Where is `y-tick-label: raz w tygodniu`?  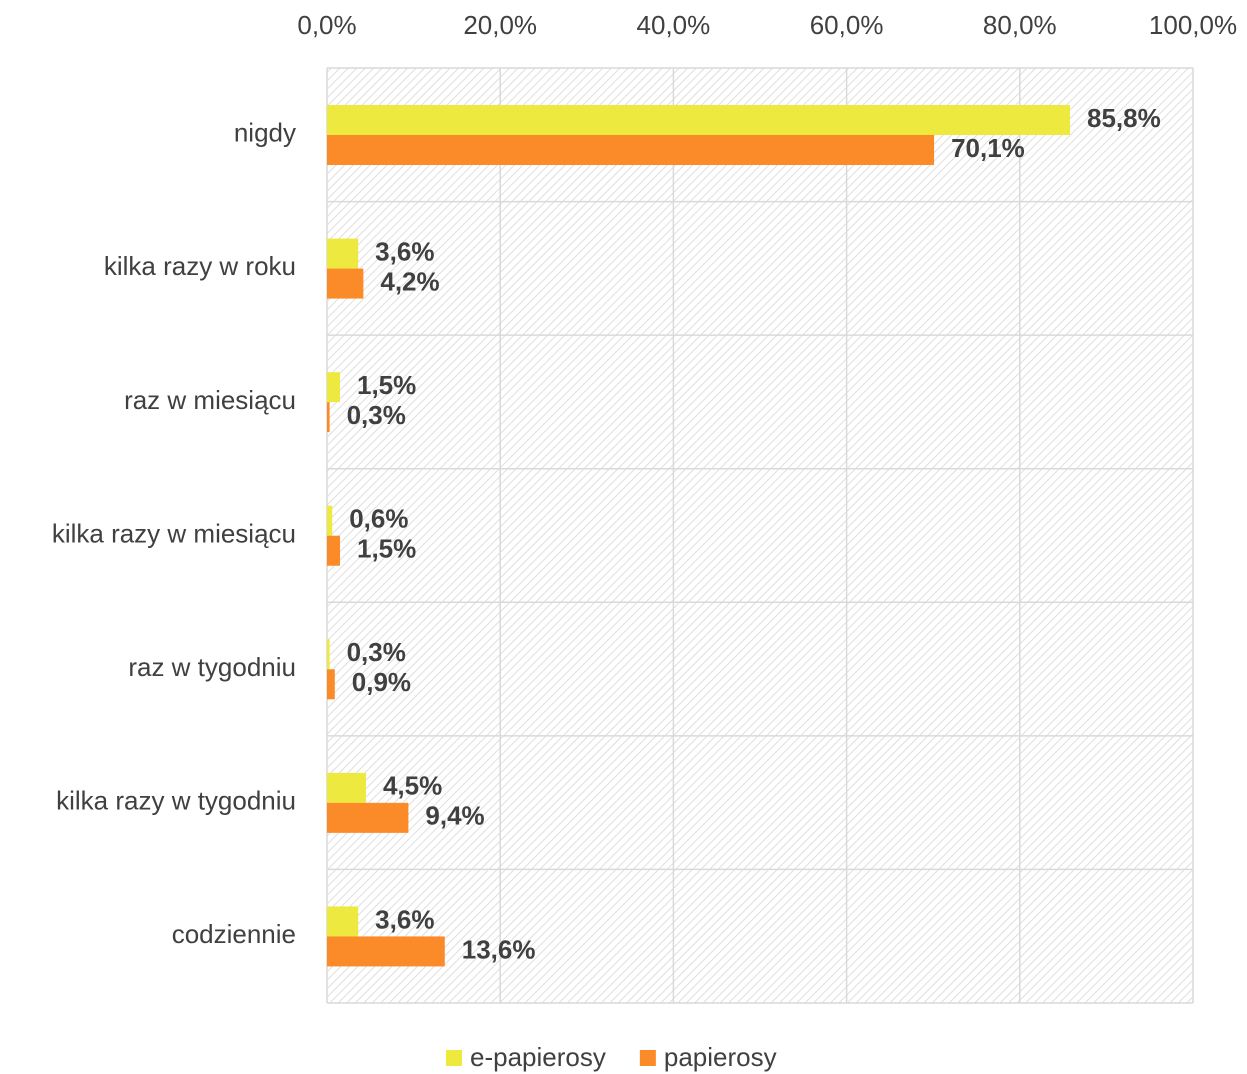
y-tick-label: raz w tygodniu is located at coordinates (212, 667).